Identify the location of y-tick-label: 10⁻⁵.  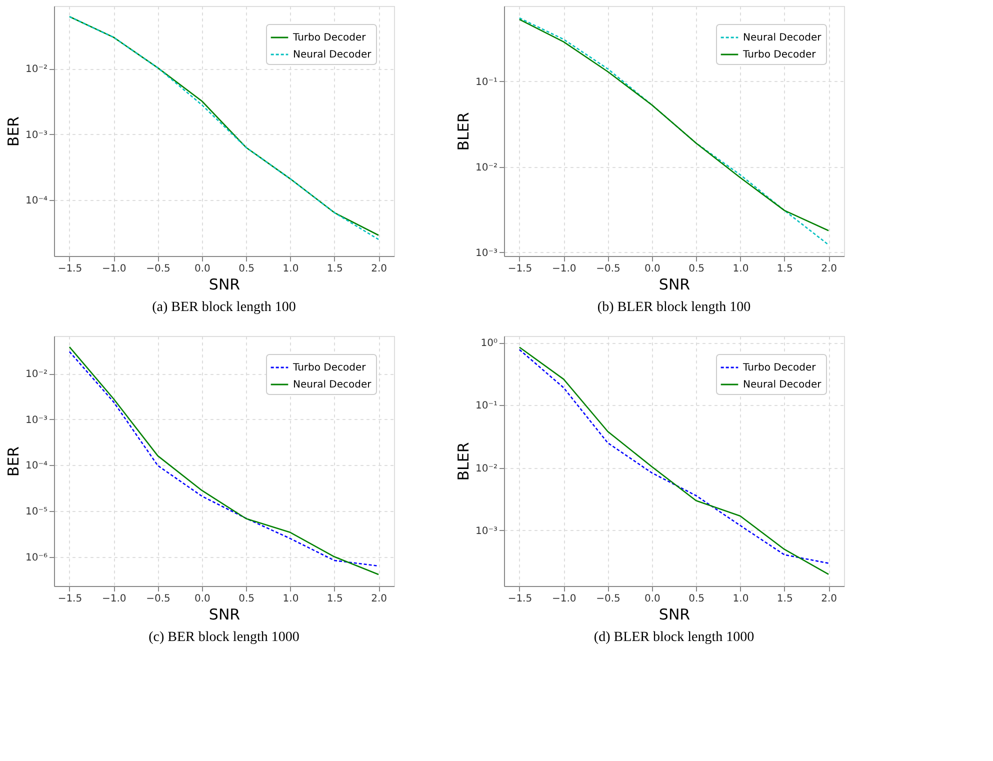
(36, 512).